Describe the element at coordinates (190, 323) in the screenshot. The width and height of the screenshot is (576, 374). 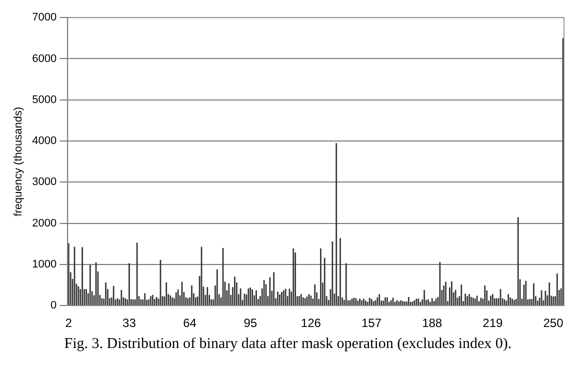
I see `x-tick-label: 64` at that location.